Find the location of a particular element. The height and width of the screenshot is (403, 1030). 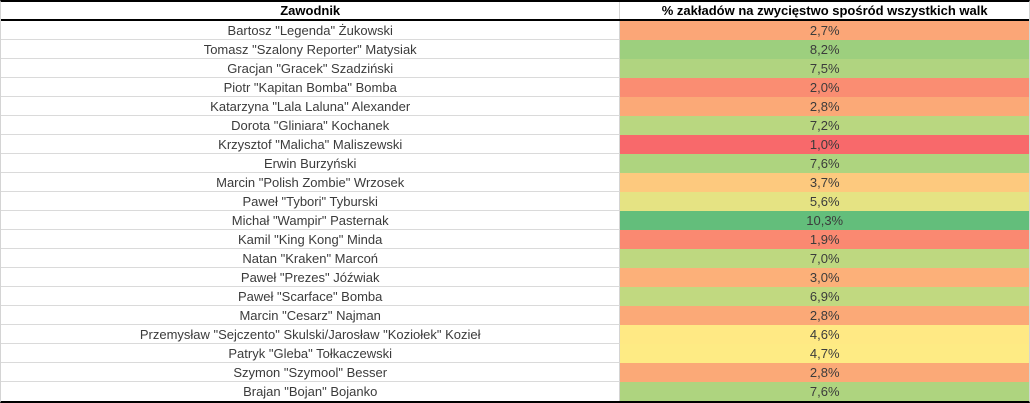

fighter-name: Patryk "Gleba" Tołkaczewski is located at coordinates (311, 353).